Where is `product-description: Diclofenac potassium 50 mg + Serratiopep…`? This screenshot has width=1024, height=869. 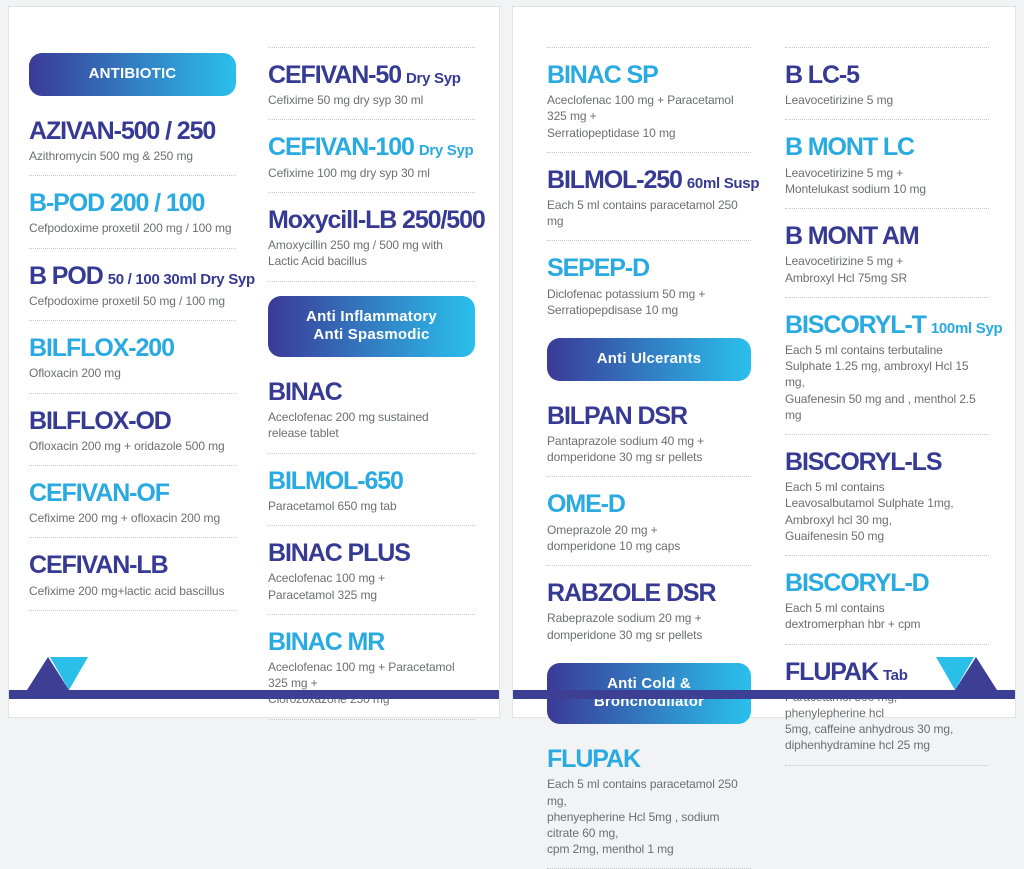
product-description: Diclofenac potassium 50 mg + Serratiopep… is located at coordinates (626, 301).